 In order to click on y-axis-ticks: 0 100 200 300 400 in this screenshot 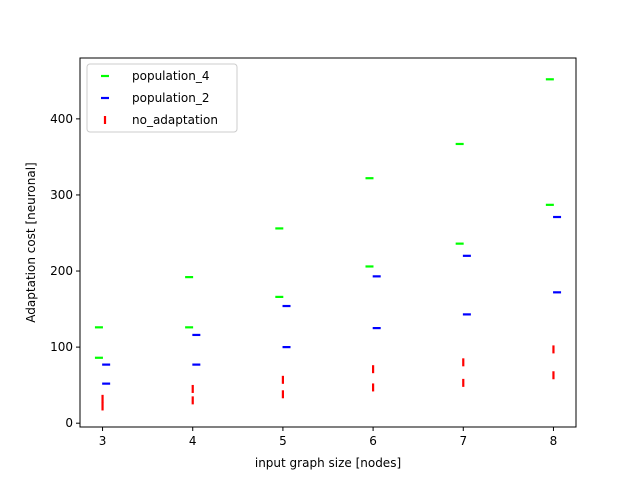, I will do `click(65, 271)`.